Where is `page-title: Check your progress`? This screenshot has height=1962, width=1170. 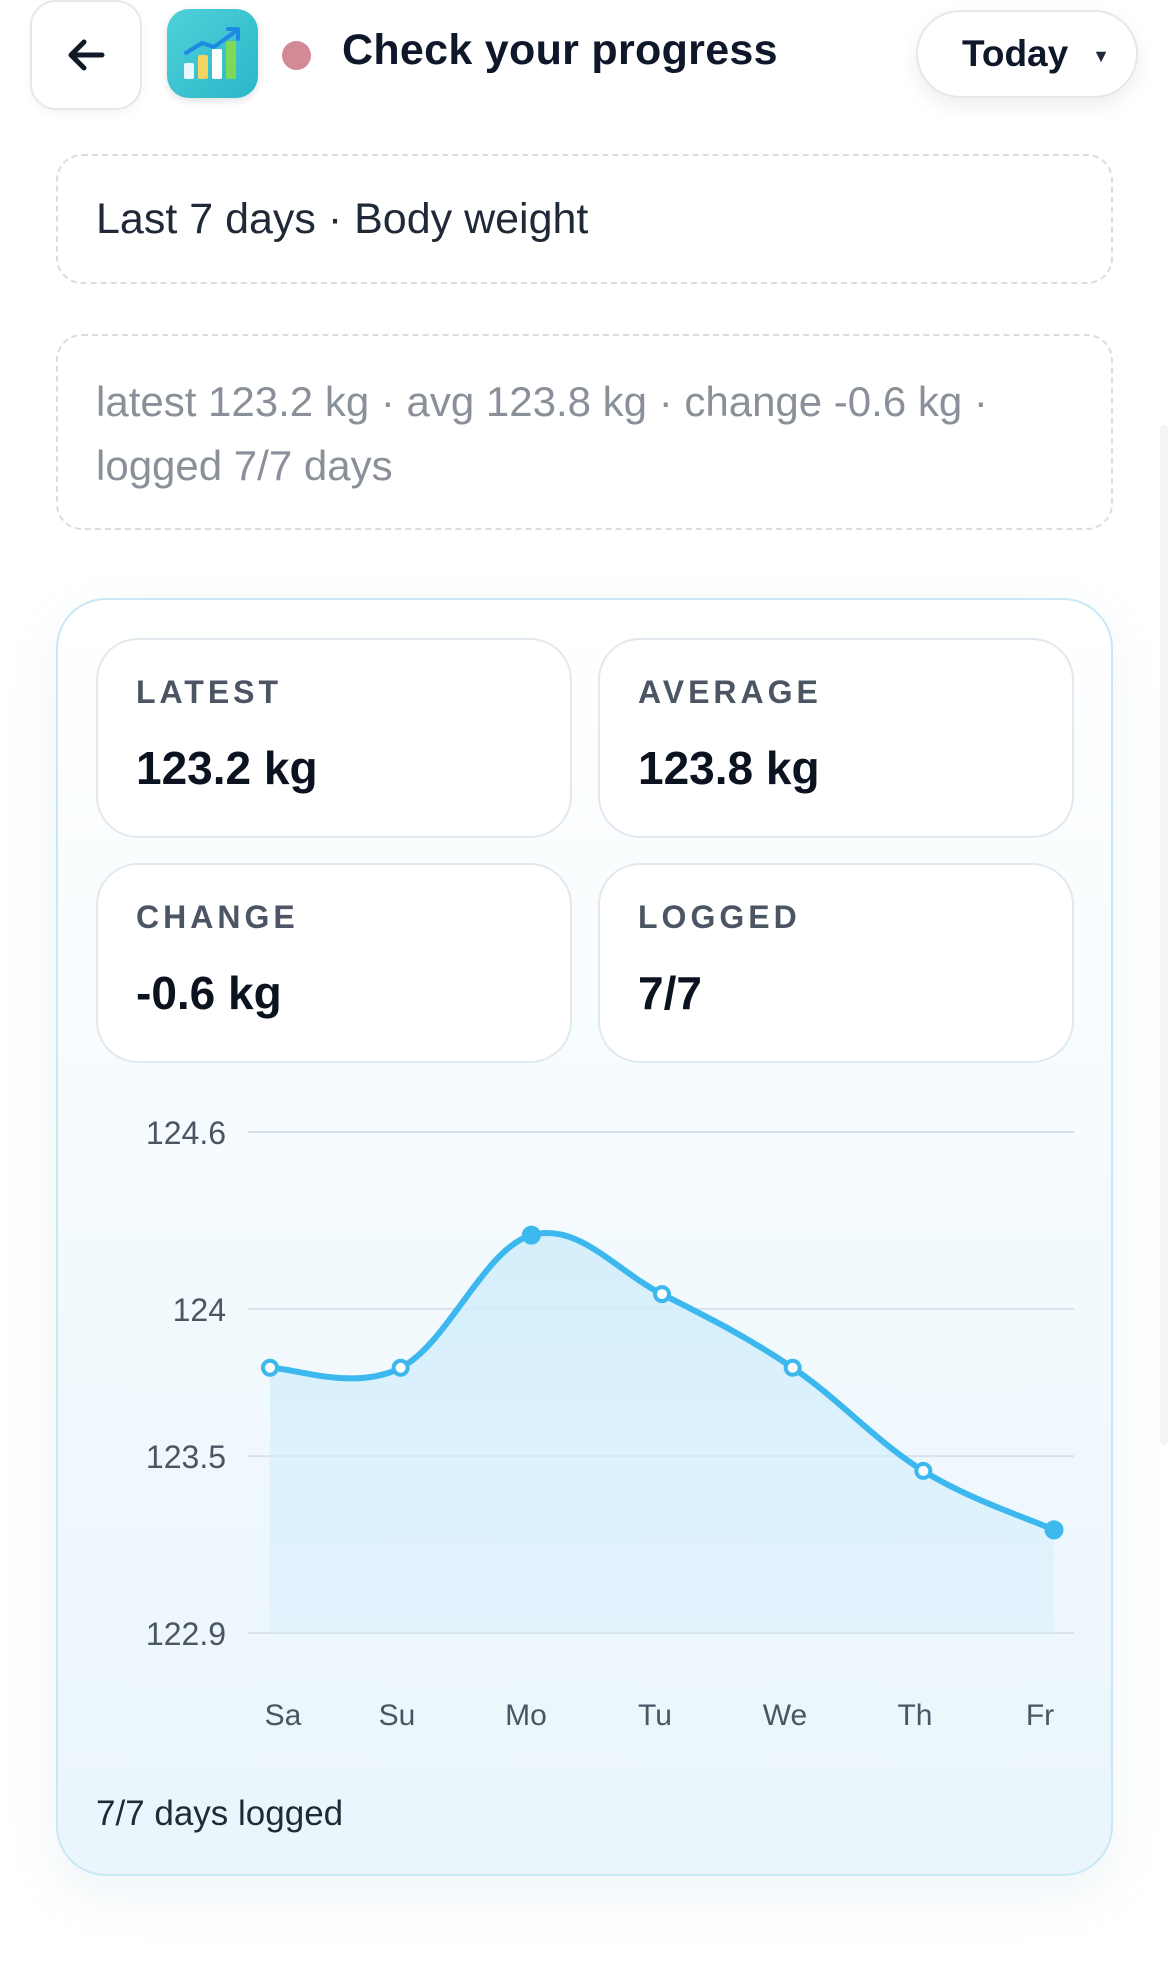 page-title: Check your progress is located at coordinates (560, 50).